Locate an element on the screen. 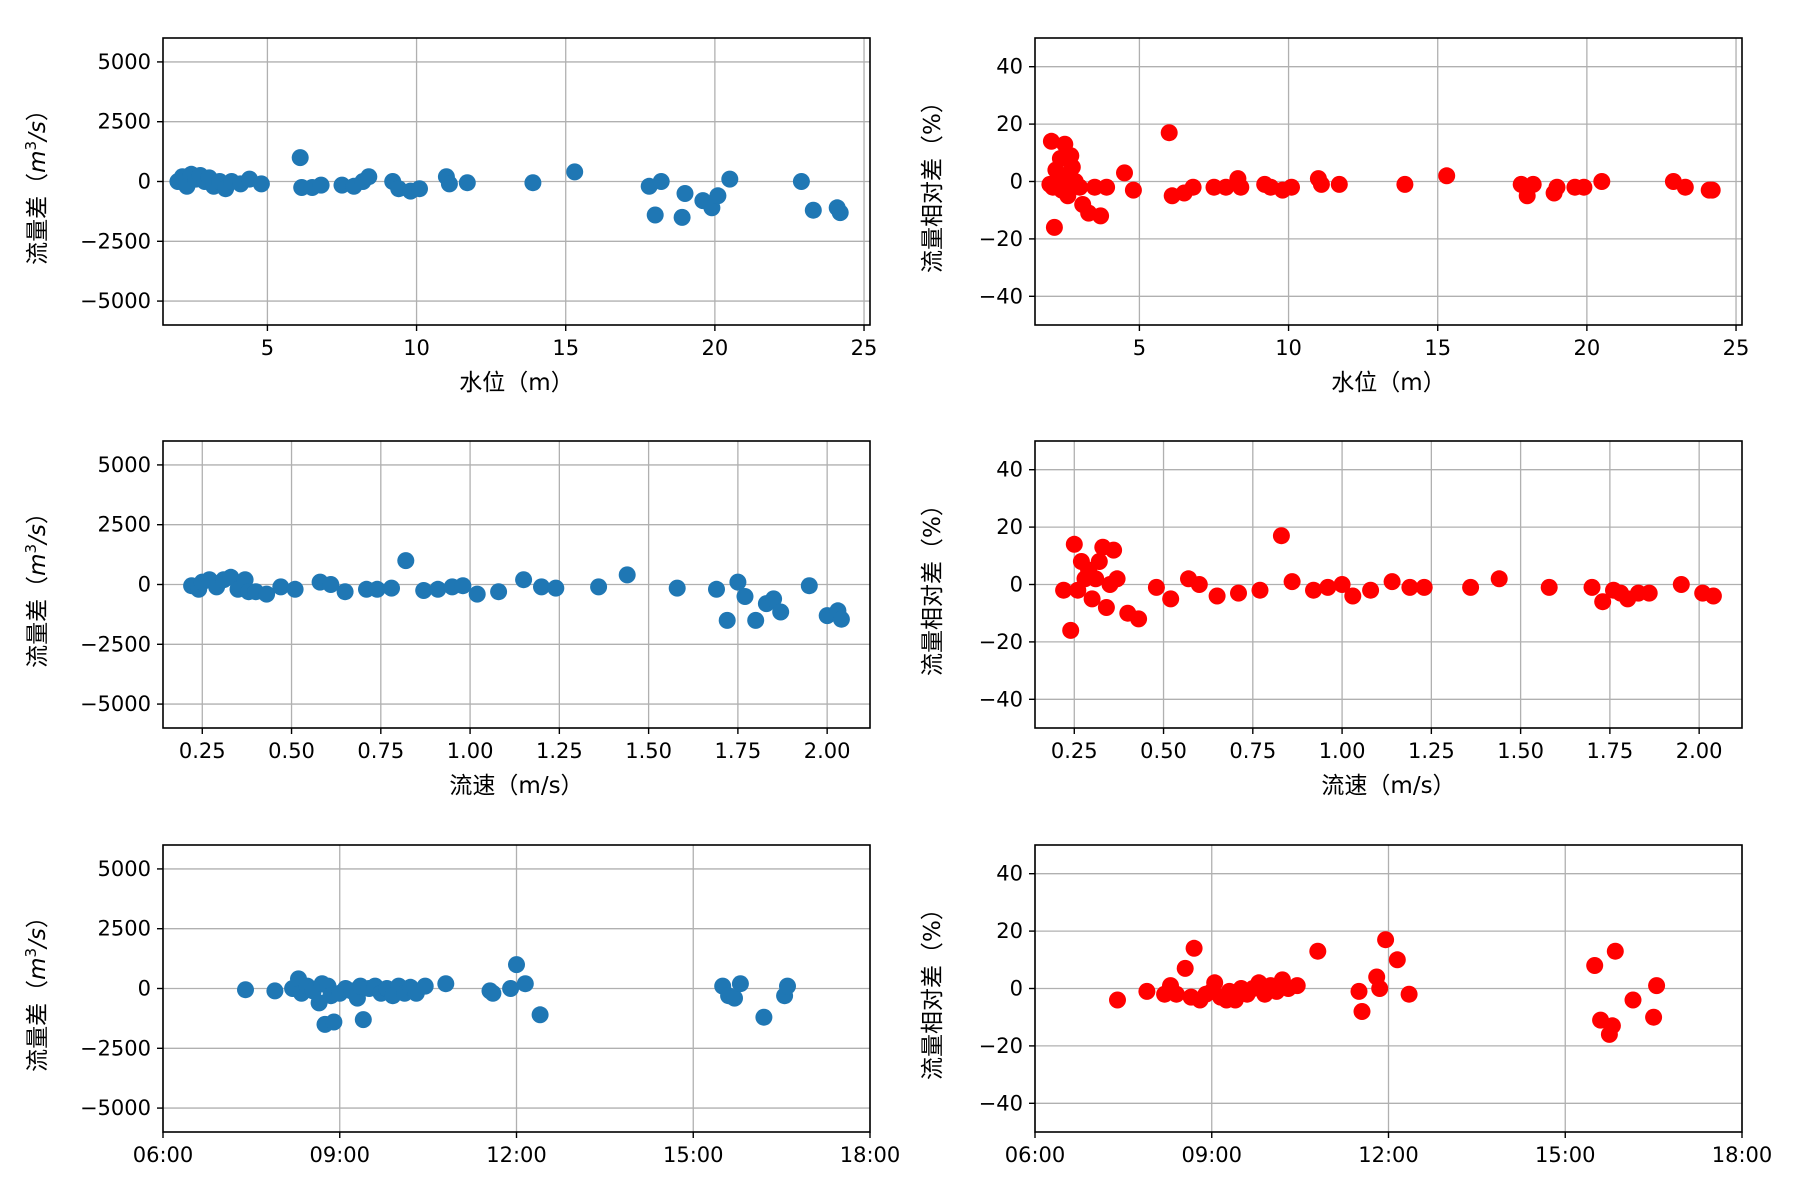  x-tick-label: 25 is located at coordinates (864, 348).